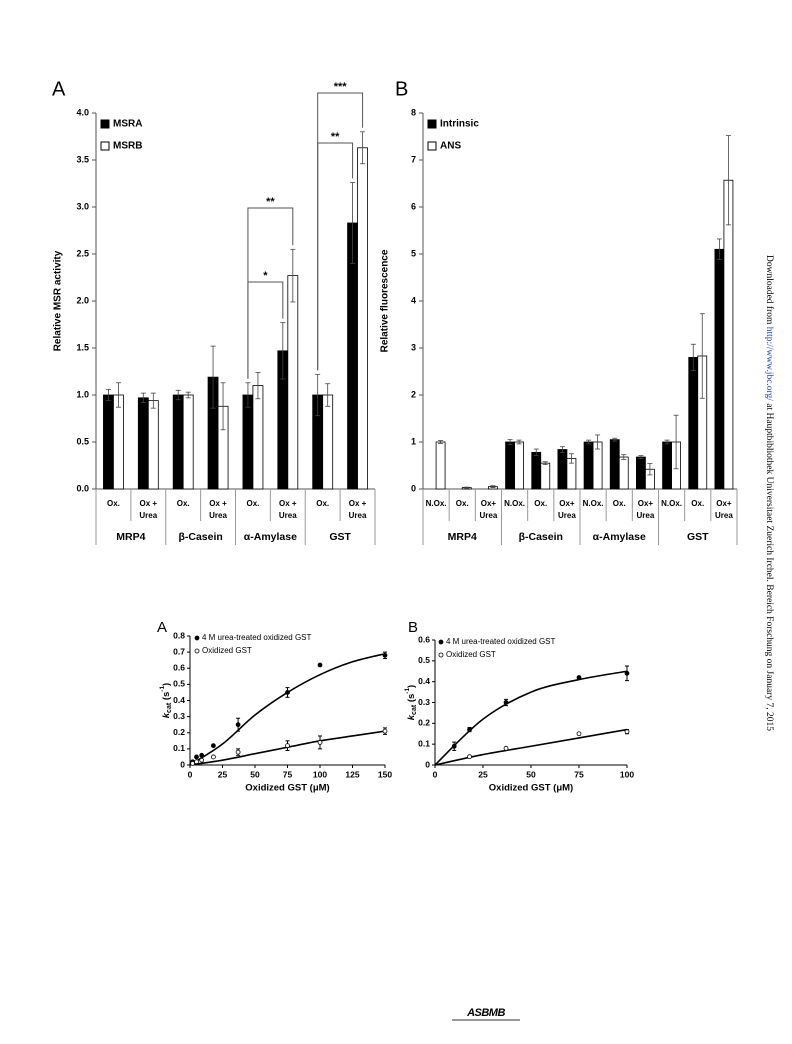 The image size is (792, 1044). Describe the element at coordinates (179, 635) in the screenshot. I see `y-tick-label: 0.8` at that location.